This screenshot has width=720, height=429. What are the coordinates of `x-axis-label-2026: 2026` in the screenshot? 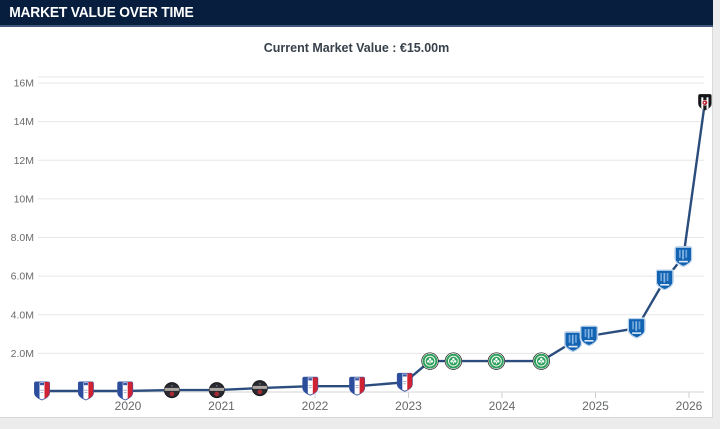 It's located at (689, 406).